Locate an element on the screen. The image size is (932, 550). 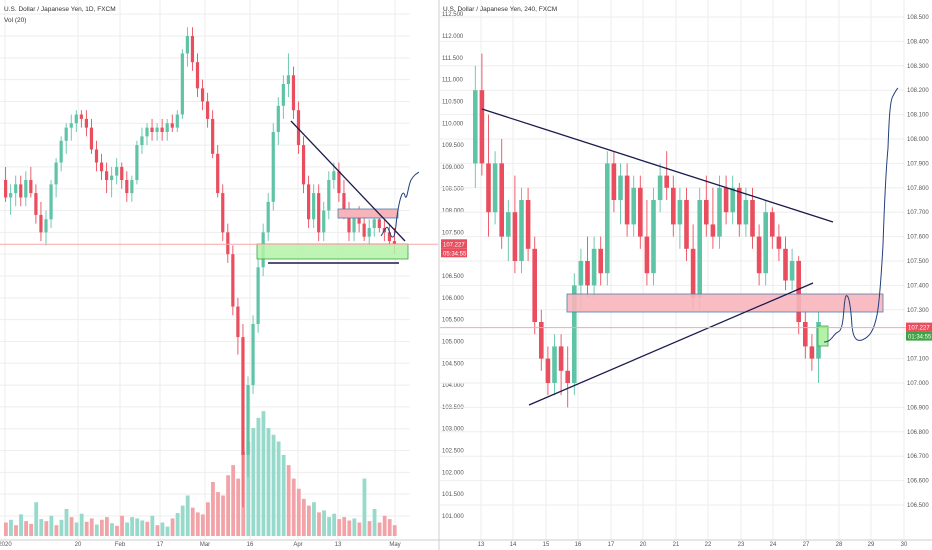
daily-time-tick: 17 is located at coordinates (160, 545).